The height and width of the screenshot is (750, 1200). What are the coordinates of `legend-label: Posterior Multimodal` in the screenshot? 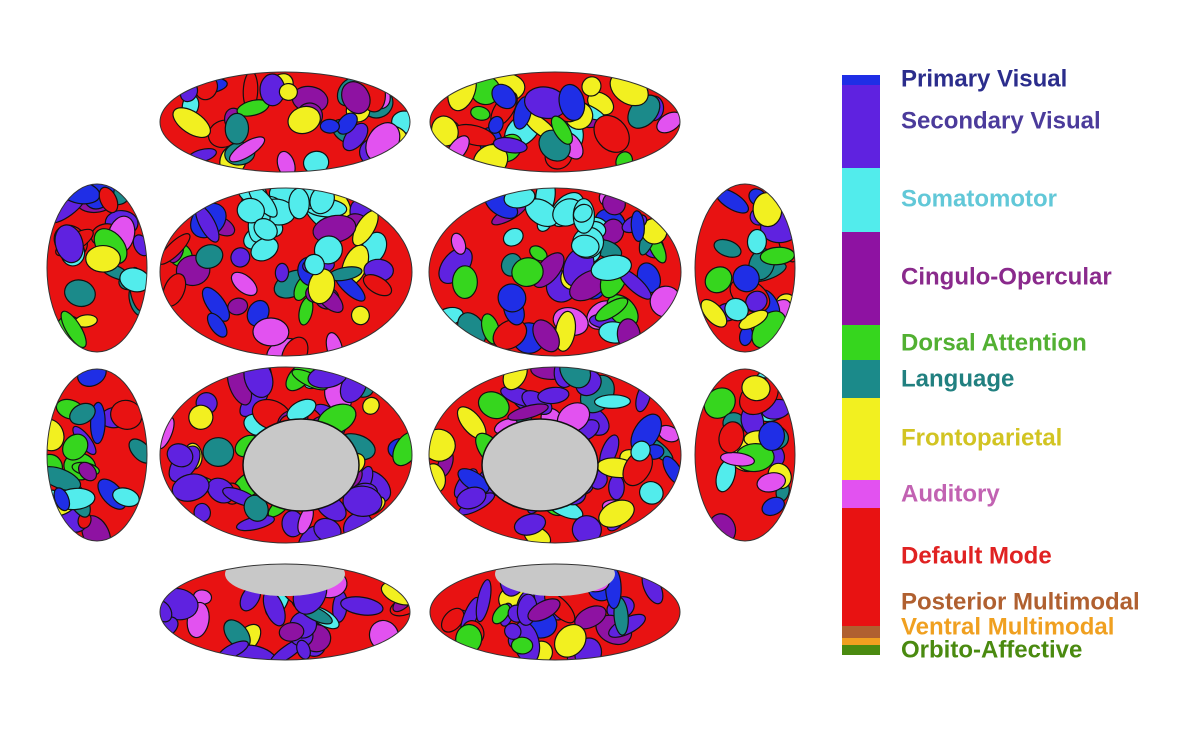 It's located at (1020, 601).